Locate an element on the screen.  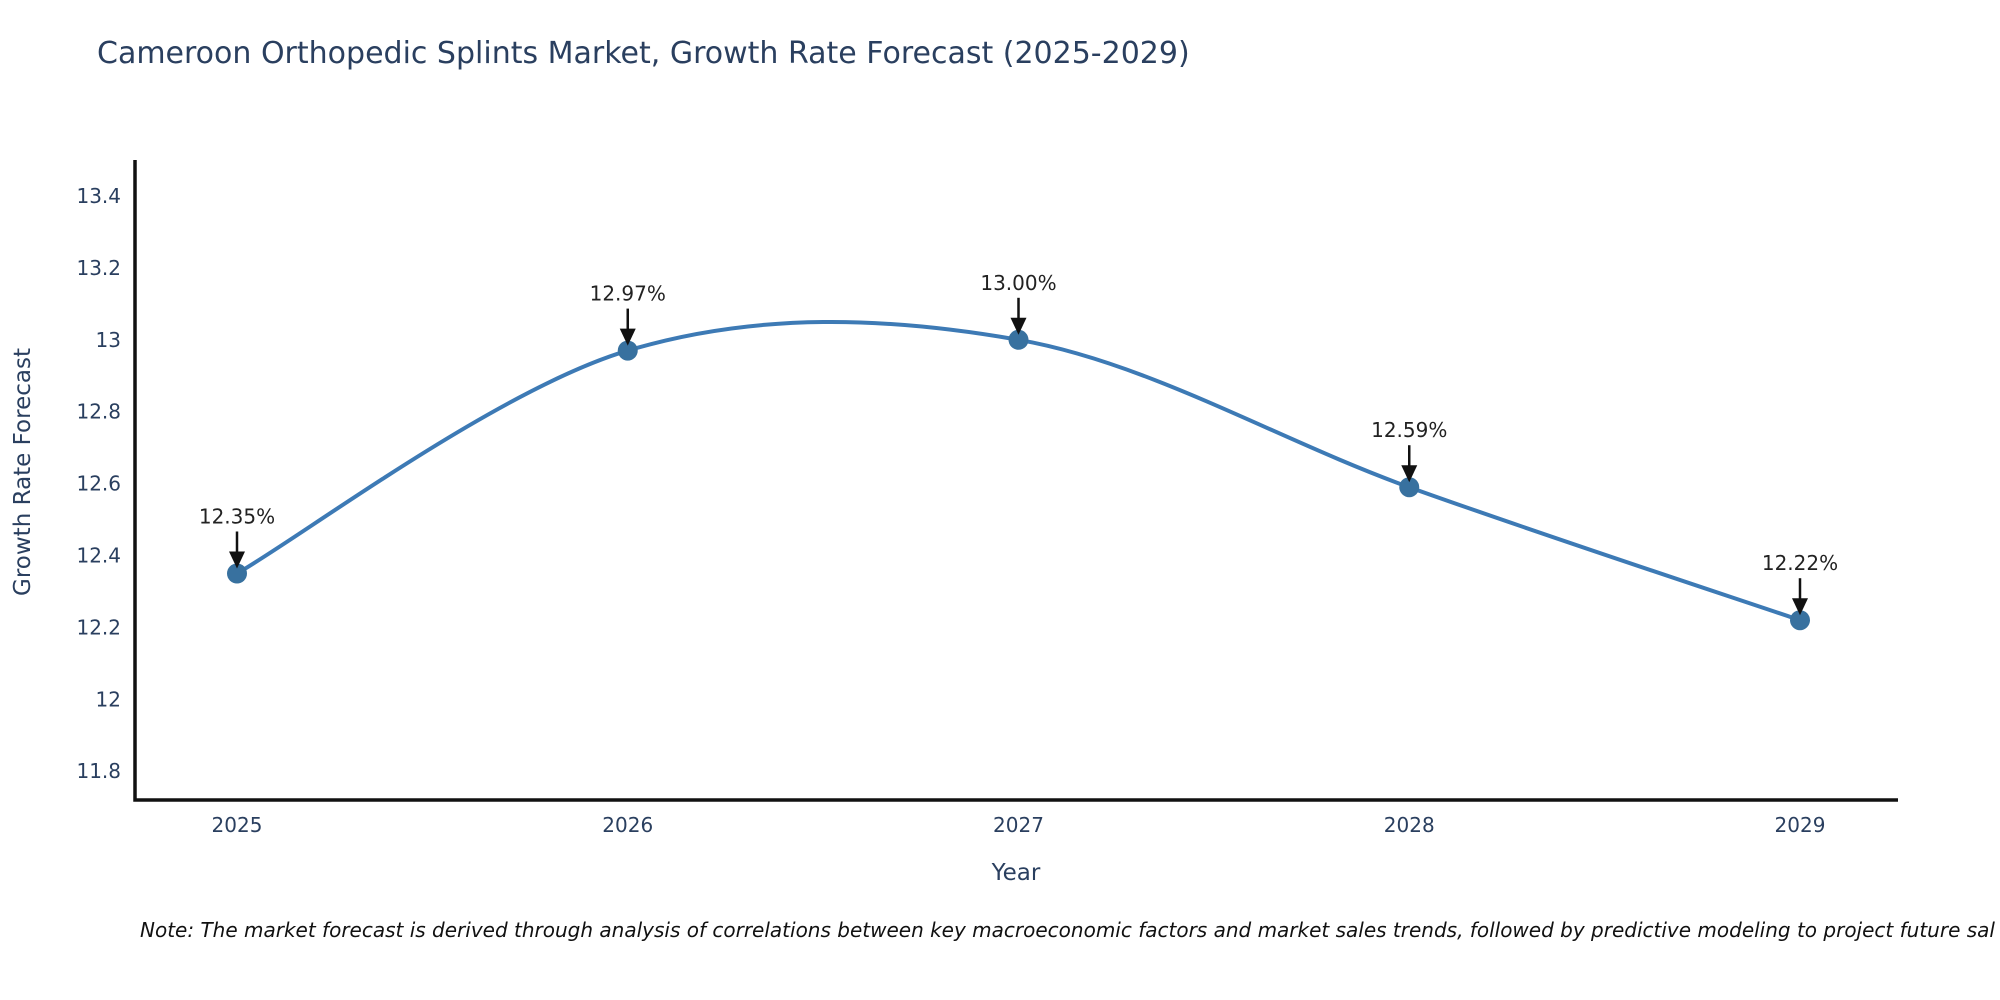
y-tick-label: 12.4 is located at coordinates (98, 556).